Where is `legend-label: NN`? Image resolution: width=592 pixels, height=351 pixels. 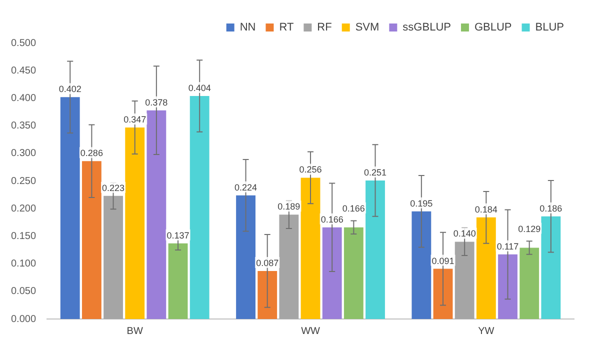 legend-label: NN is located at coordinates (248, 28).